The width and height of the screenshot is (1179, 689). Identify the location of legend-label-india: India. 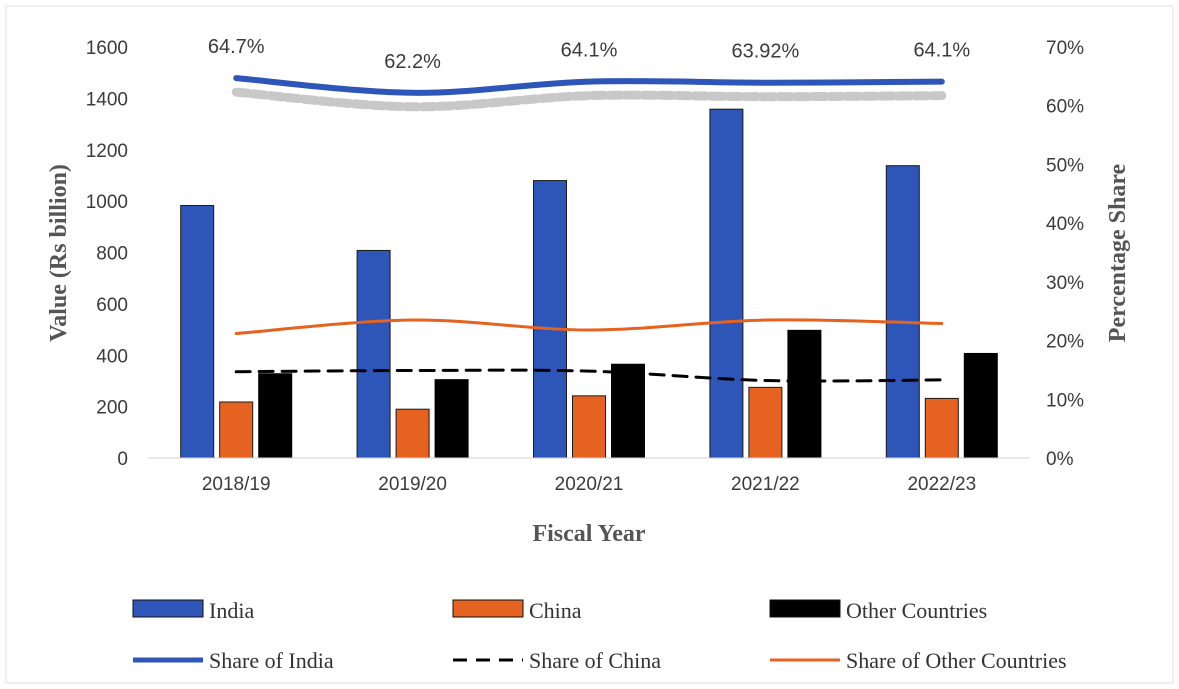
(231, 610).